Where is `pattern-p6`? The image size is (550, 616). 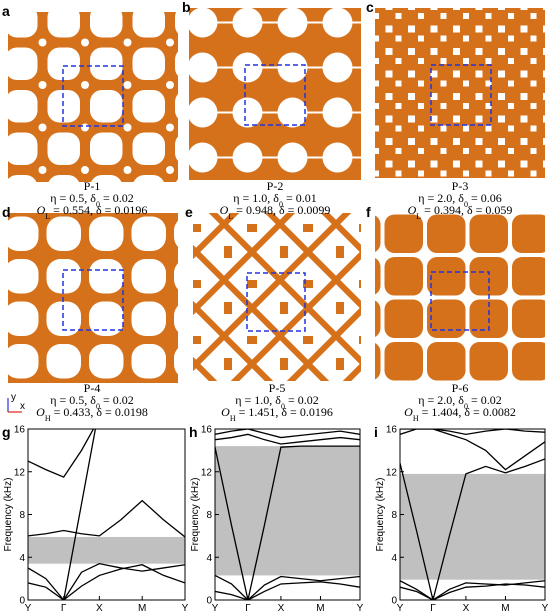
pattern-p6 is located at coordinates (460, 298).